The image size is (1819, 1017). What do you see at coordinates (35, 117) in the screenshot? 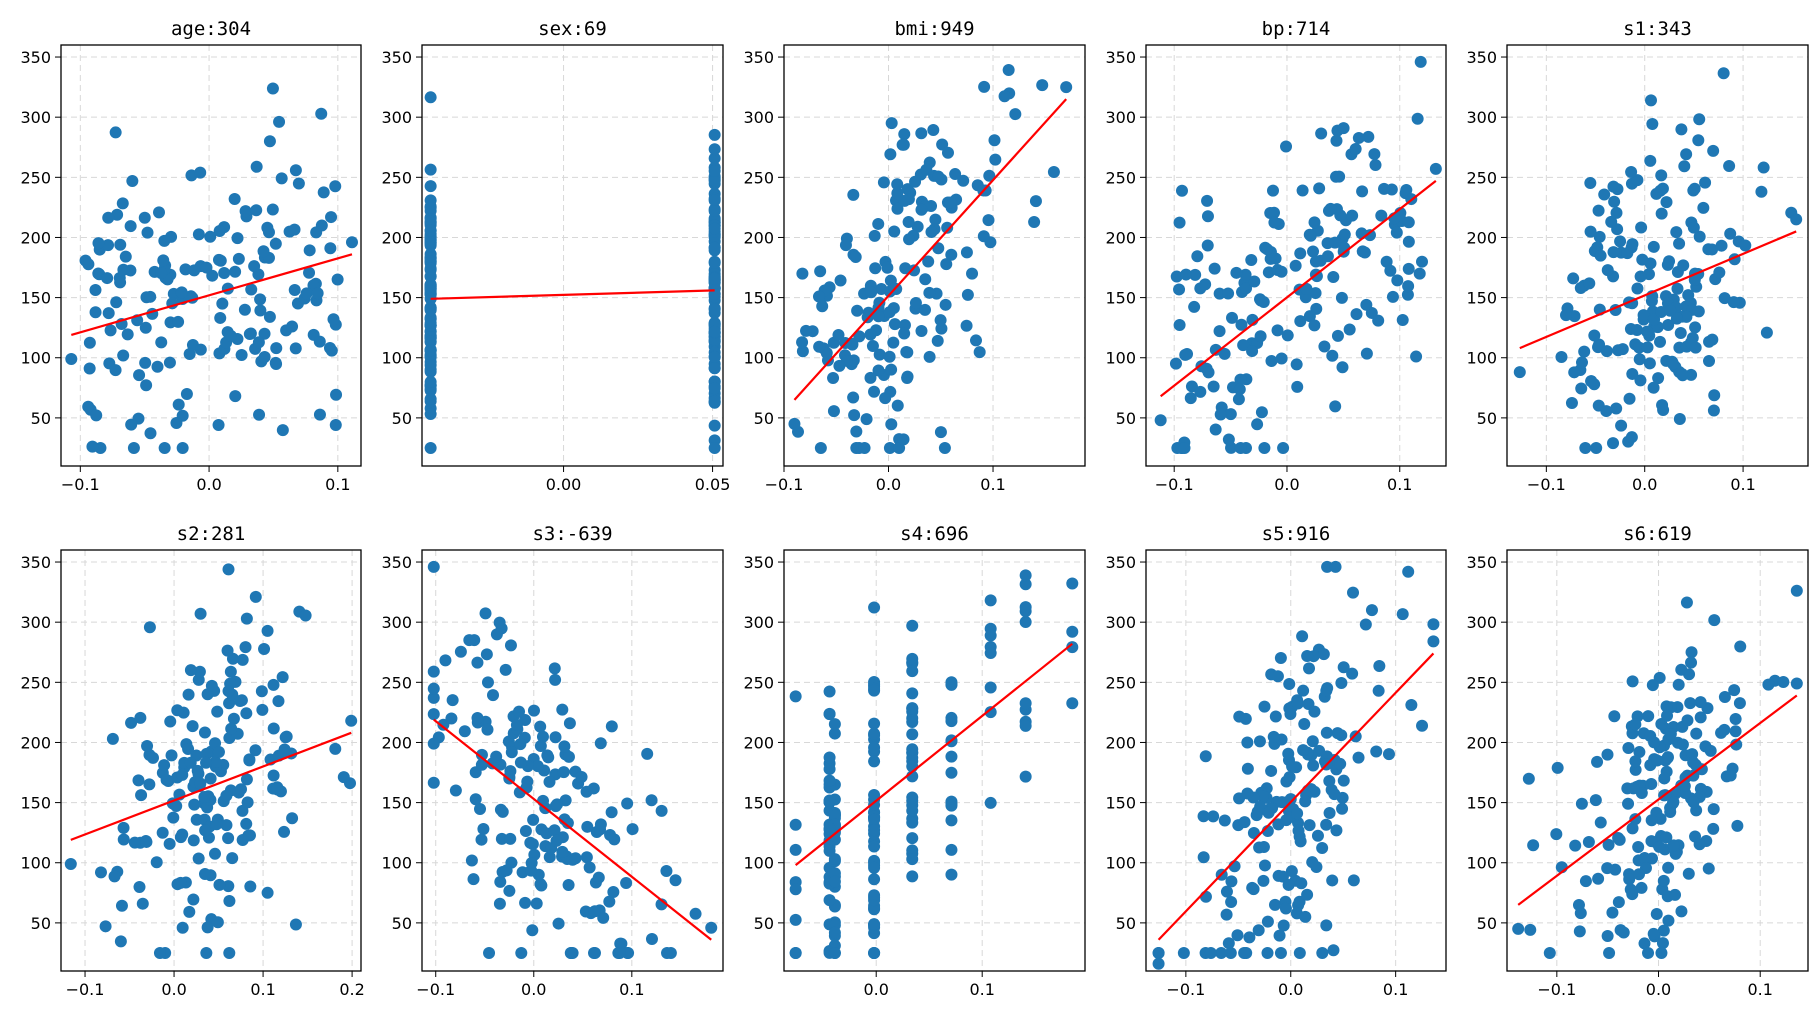
I see `y-tick-label: 300` at bounding box center [35, 117].